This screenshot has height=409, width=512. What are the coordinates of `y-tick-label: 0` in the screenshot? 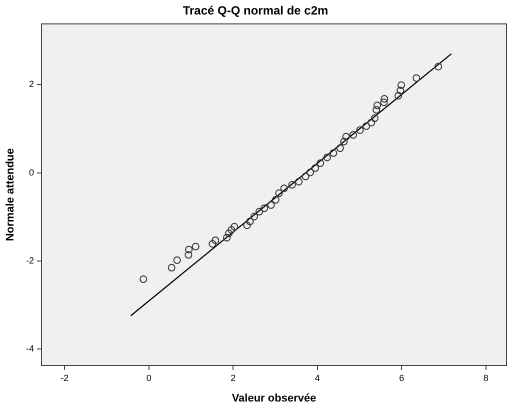 It's located at (31, 172).